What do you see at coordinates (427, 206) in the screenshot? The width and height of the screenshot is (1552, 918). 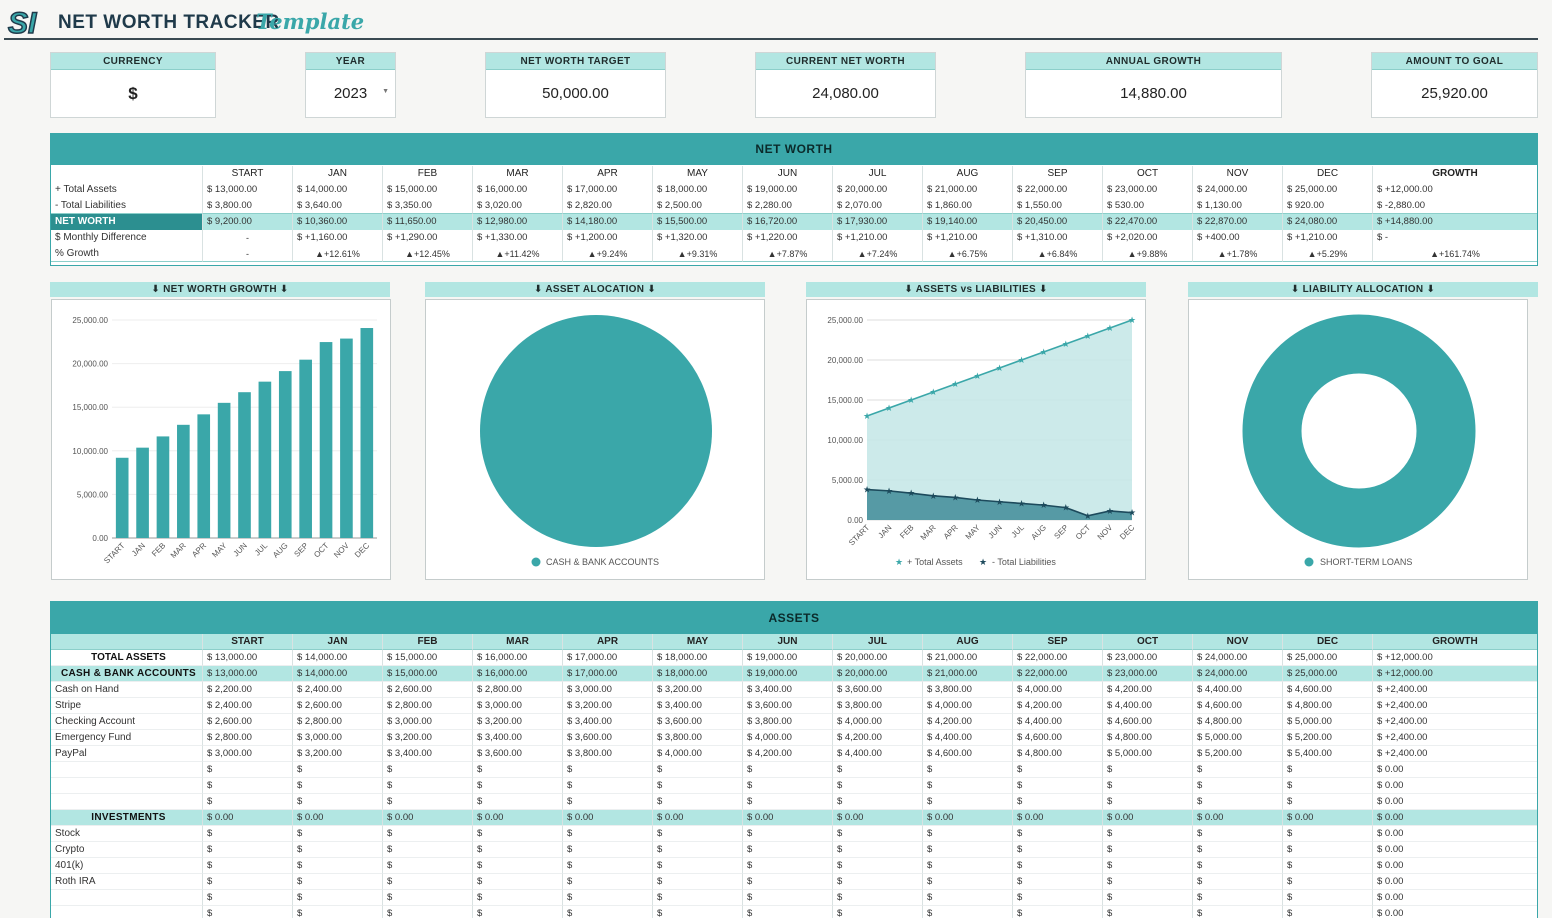 I see `table-cell: $ 3,350.00` at bounding box center [427, 206].